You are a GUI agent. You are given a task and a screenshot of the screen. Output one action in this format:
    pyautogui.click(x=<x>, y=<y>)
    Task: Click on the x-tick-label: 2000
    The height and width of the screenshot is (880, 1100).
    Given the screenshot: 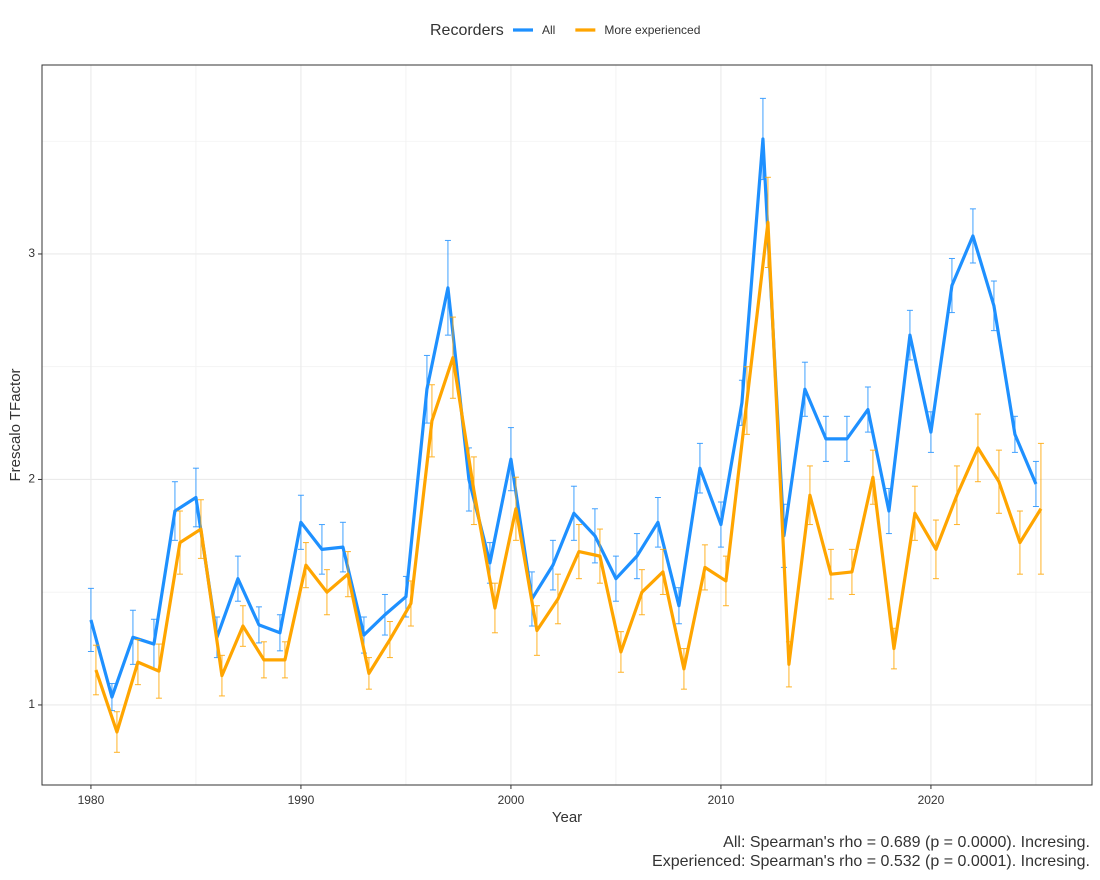 What is the action you would take?
    pyautogui.click(x=511, y=800)
    